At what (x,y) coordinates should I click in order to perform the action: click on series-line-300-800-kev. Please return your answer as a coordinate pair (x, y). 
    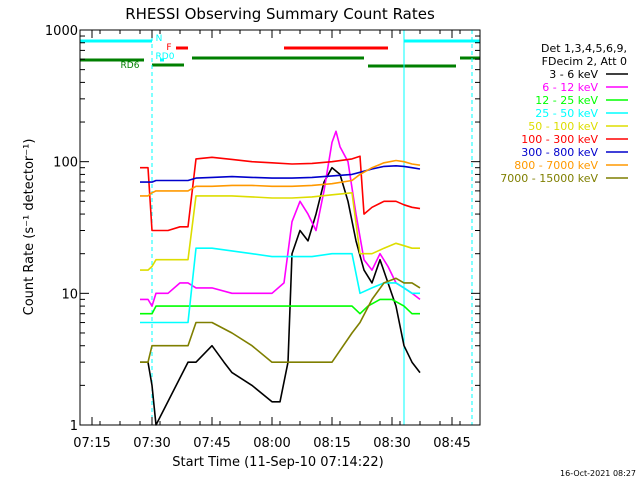
    Looking at the image, I should click on (280, 174).